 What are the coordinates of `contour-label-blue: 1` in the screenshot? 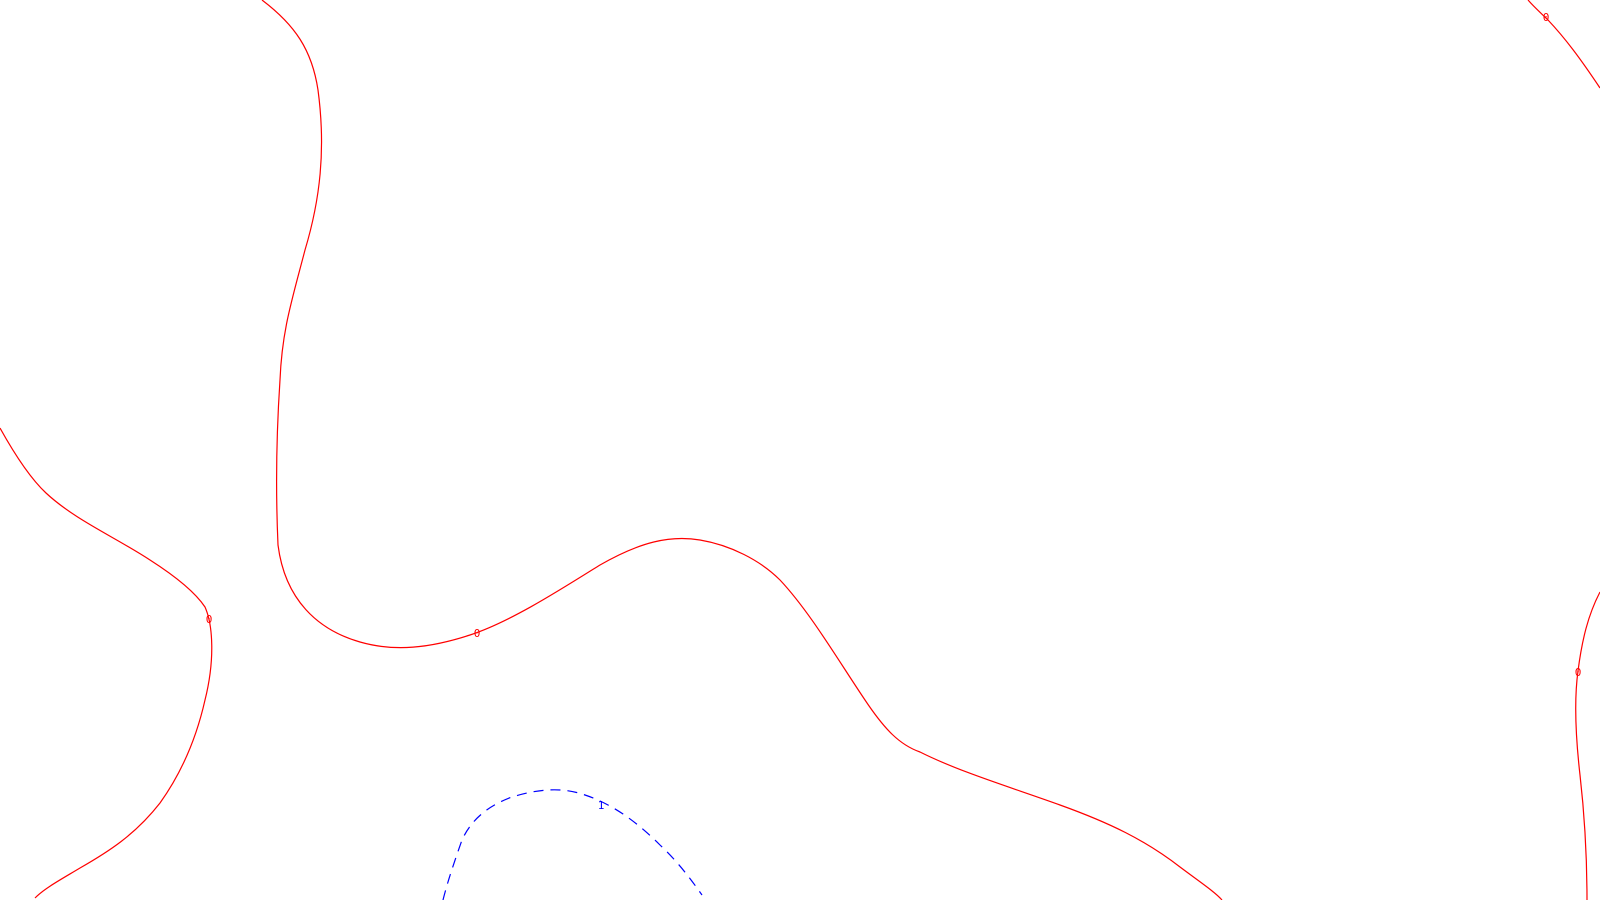 It's located at (601, 805).